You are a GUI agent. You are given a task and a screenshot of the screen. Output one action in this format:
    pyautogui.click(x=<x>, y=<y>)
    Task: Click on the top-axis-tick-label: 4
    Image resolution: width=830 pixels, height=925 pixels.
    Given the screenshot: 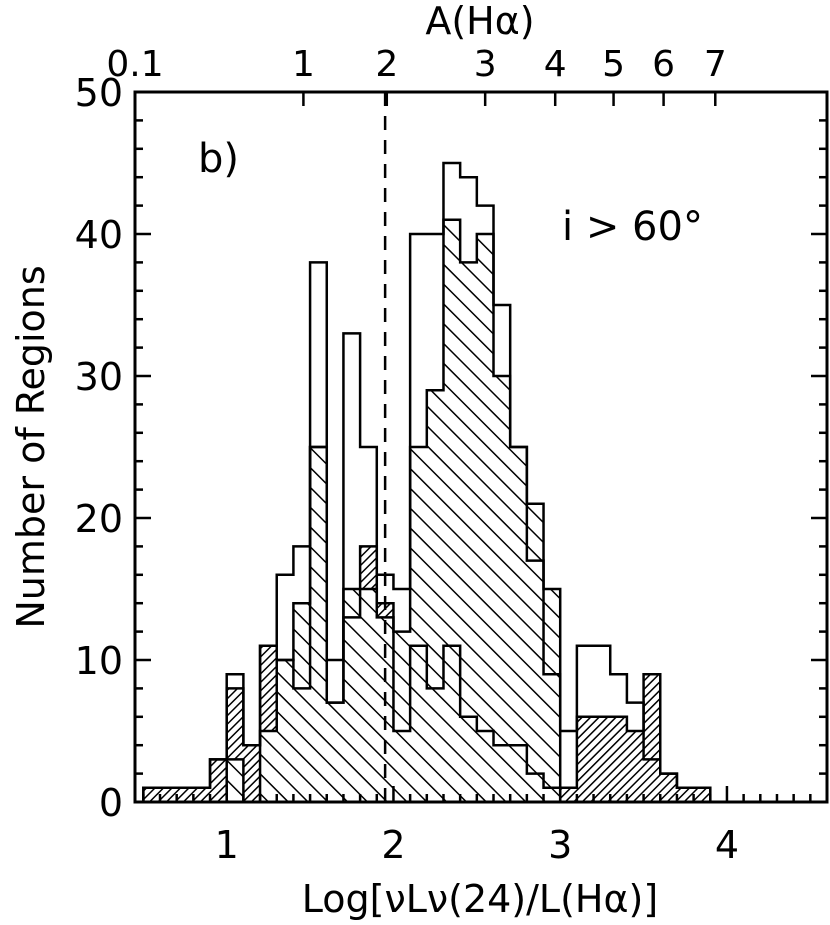 What is the action you would take?
    pyautogui.click(x=555, y=64)
    